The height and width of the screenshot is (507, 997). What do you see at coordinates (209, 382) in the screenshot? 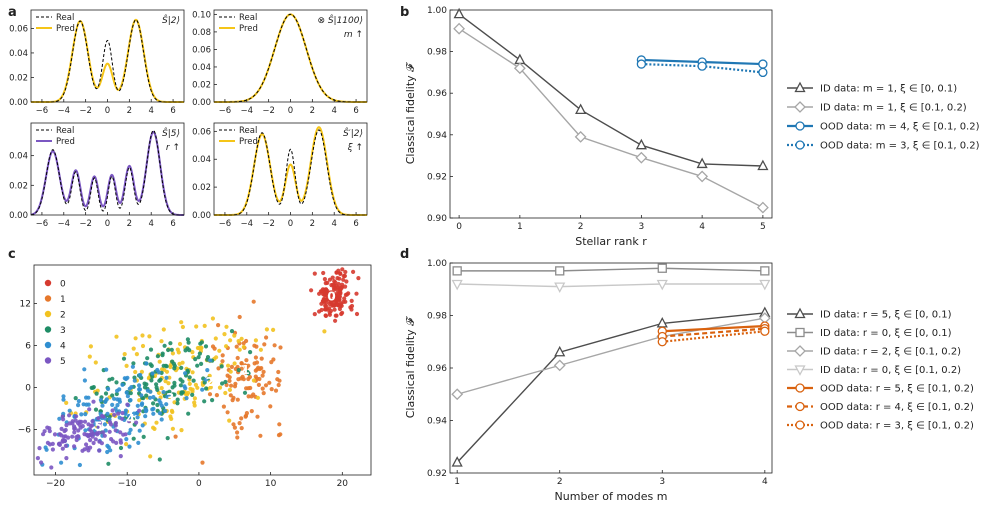
I see `cluster-label: 2` at bounding box center [209, 382].